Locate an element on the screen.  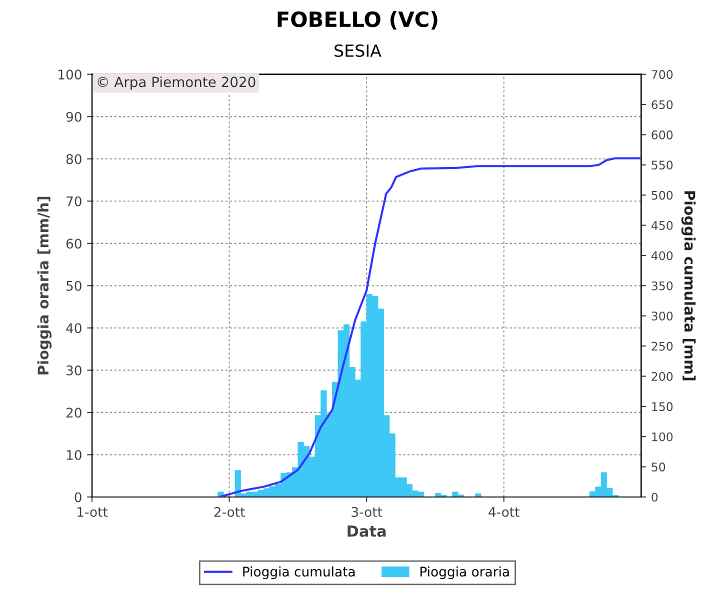
y-tick-label: 10 is located at coordinates (74, 455).